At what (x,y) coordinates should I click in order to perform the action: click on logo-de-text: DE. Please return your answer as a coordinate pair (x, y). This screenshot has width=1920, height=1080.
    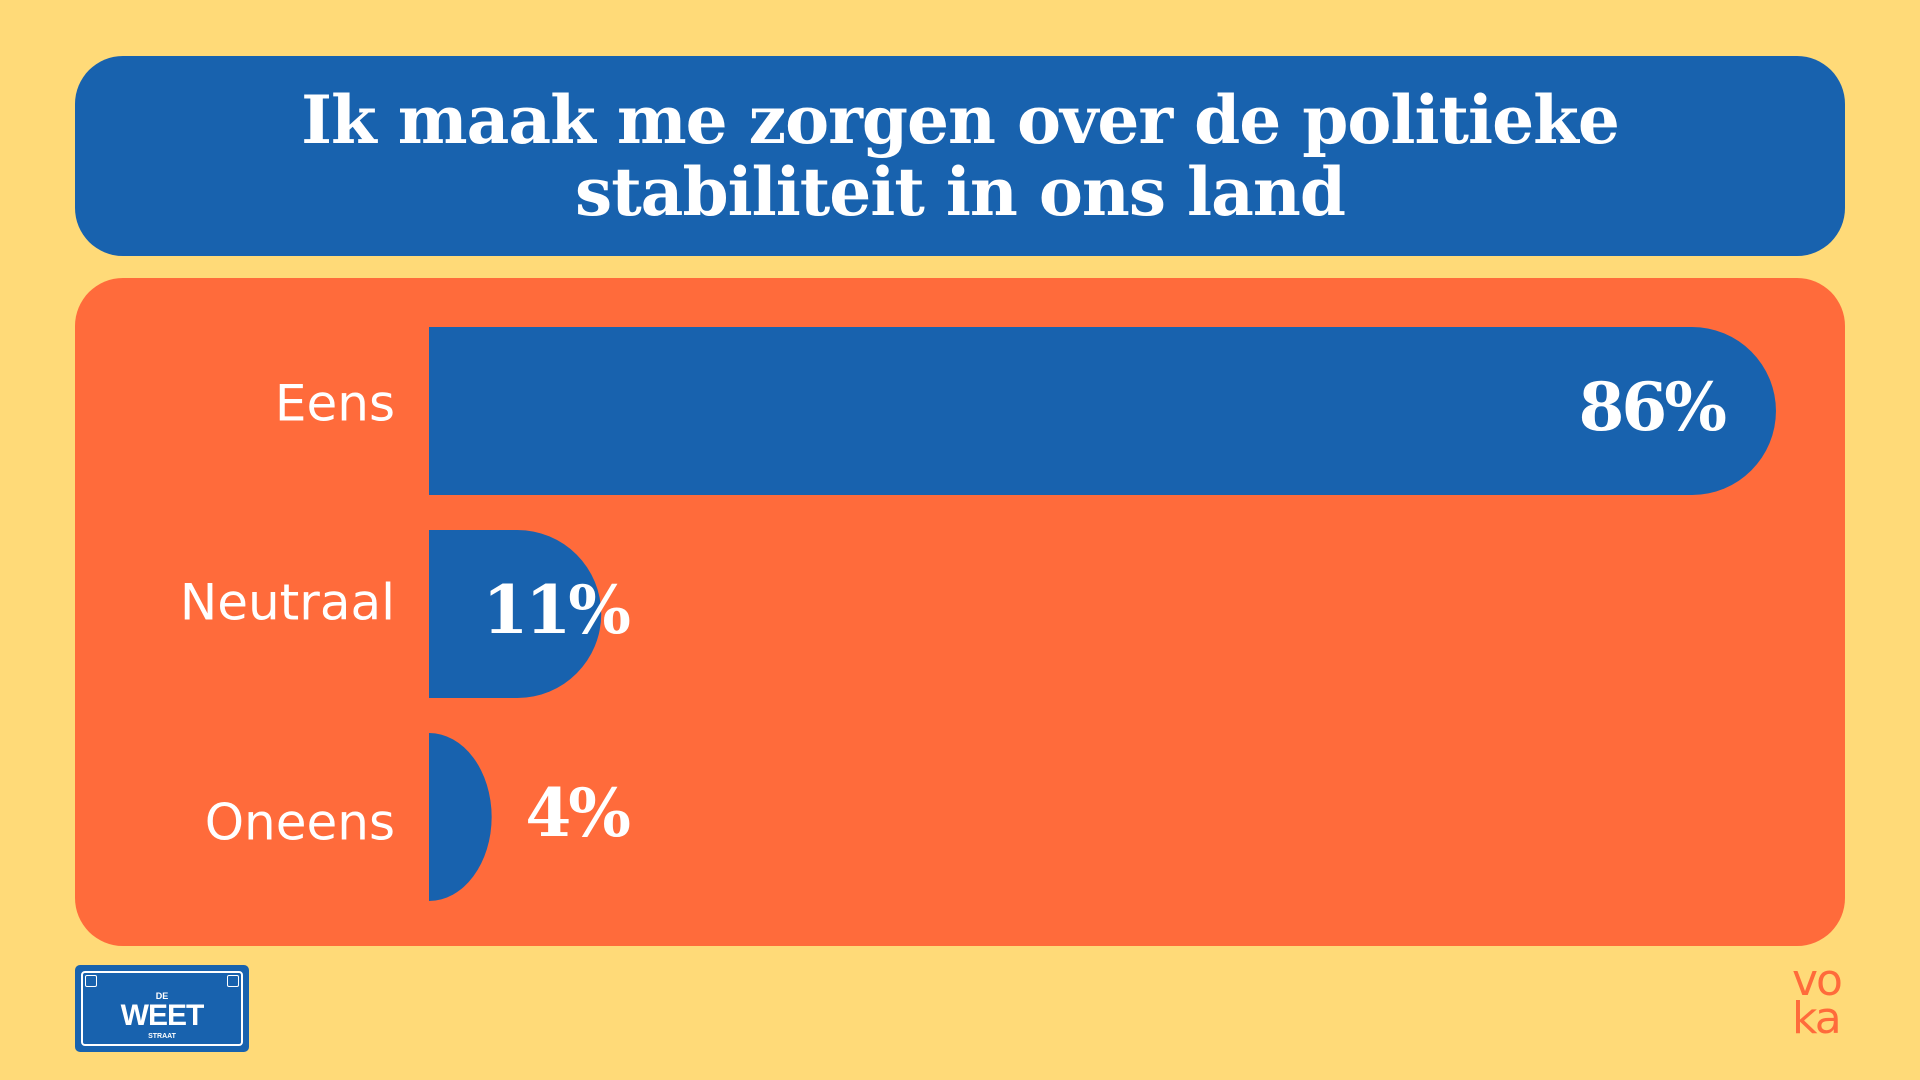
    Looking at the image, I should click on (162, 996).